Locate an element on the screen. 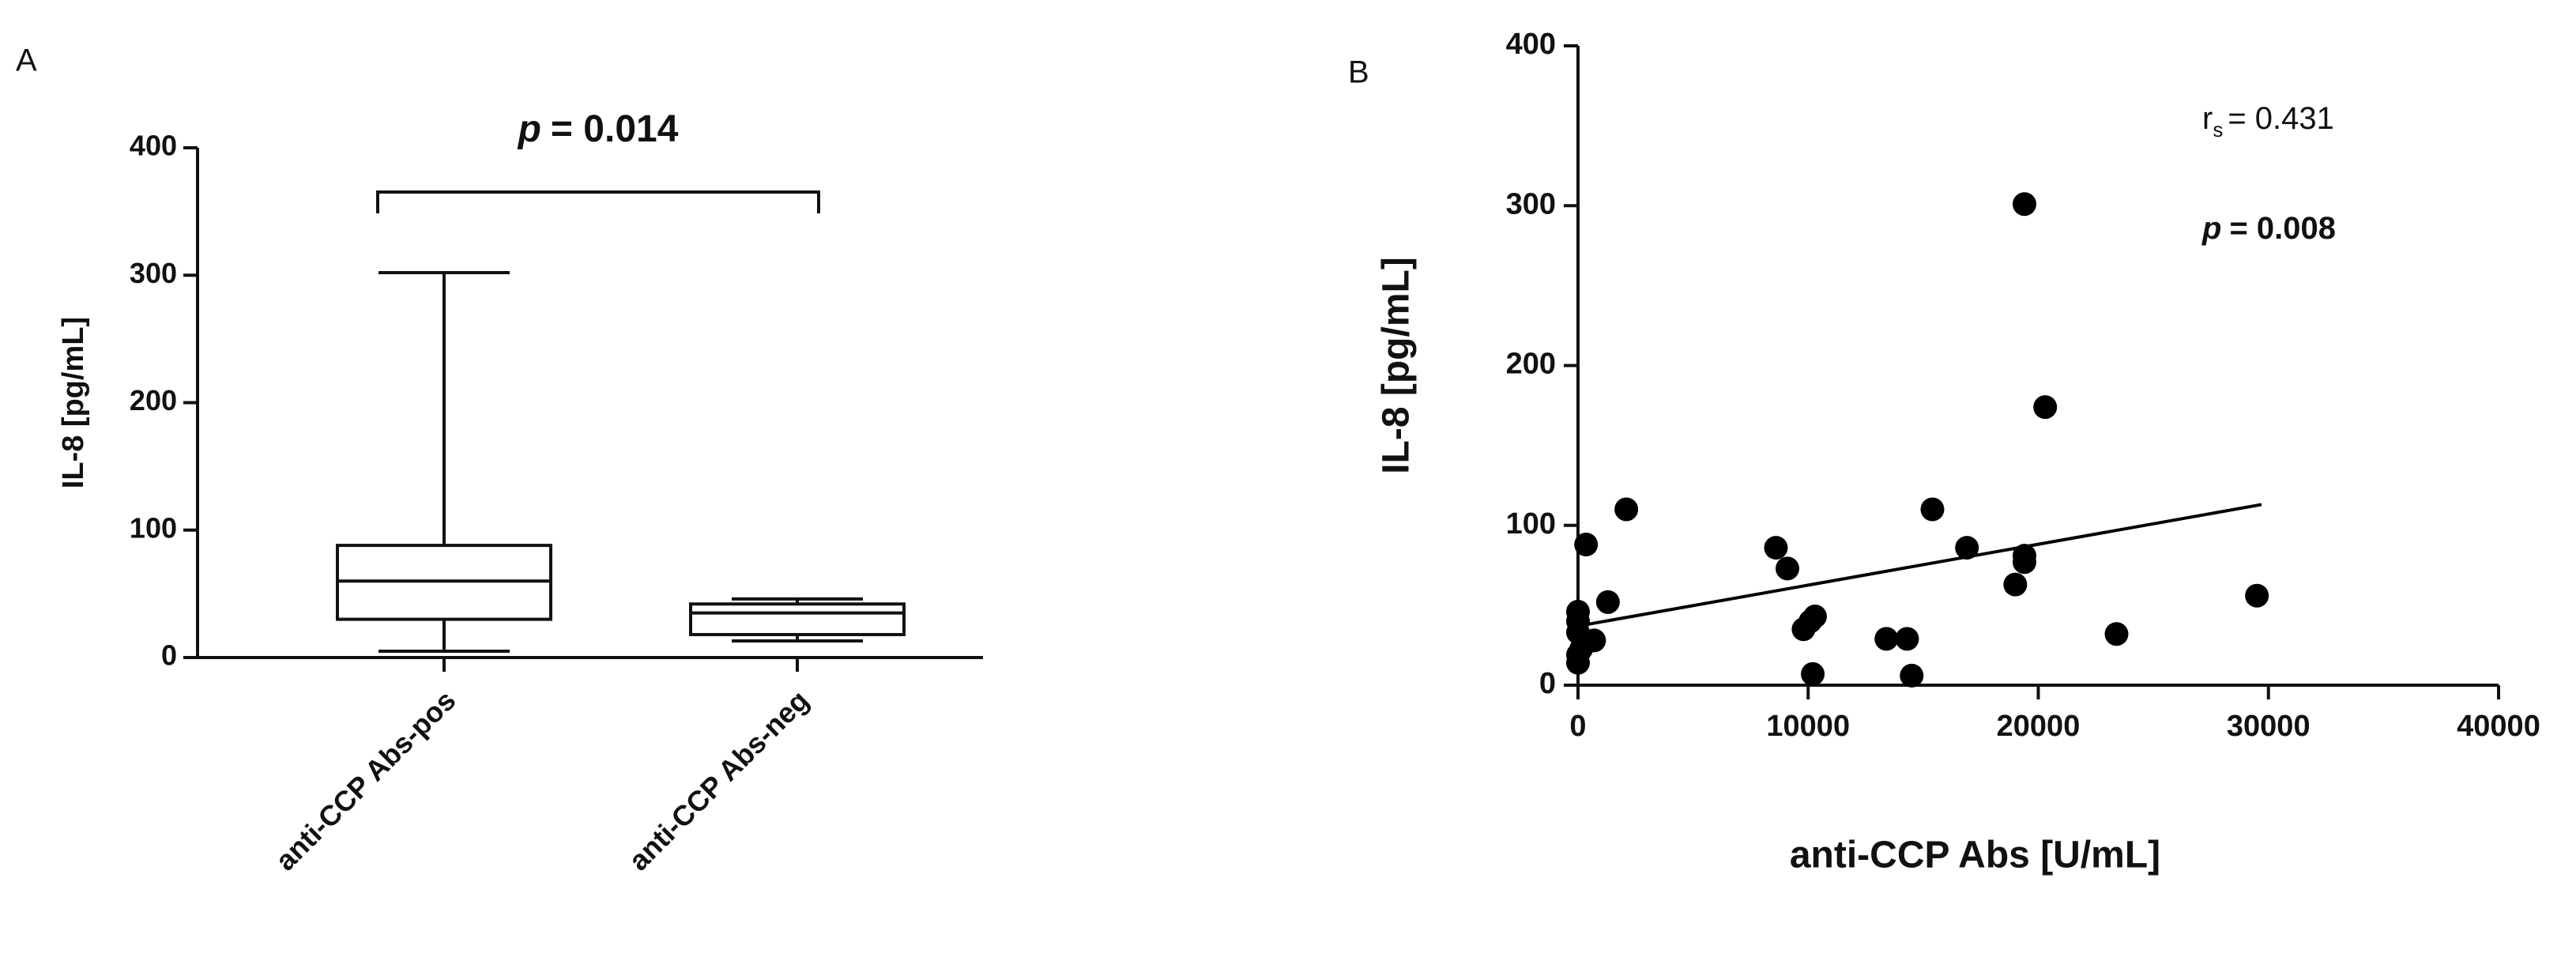  bracket is located at coordinates (598, 201).